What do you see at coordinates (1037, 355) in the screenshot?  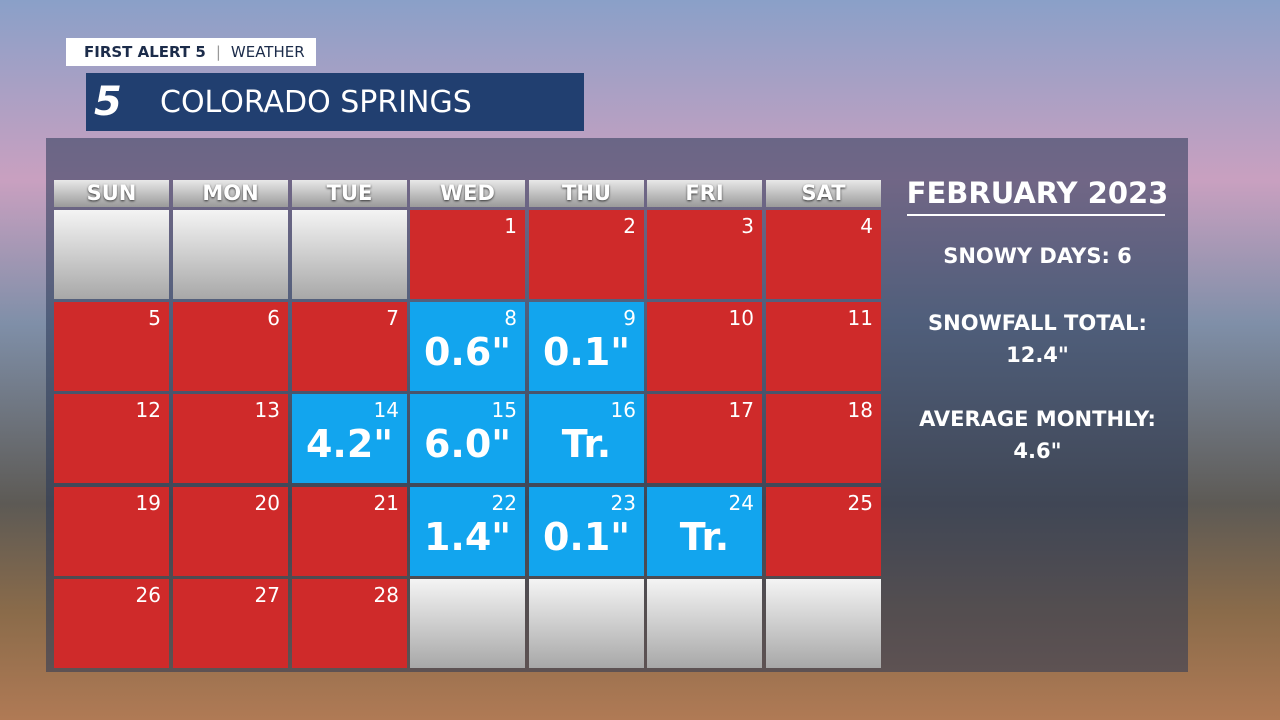 I see `stat-value: 12.4"` at bounding box center [1037, 355].